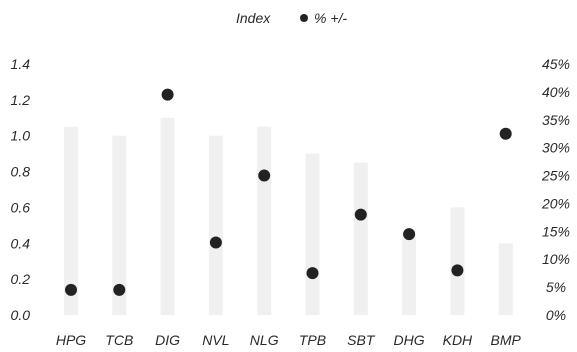 The height and width of the screenshot is (352, 577). What do you see at coordinates (555, 189) in the screenshot?
I see `right-axis-ticks: 0% 5% 10% 15% 20% 25% 30% 35% 40% 45%` at bounding box center [555, 189].